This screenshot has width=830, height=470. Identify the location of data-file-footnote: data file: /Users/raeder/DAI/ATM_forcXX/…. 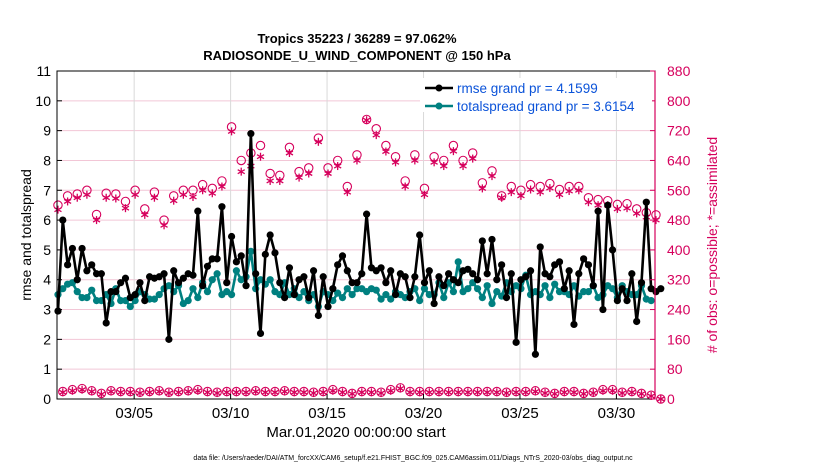
(413, 458).